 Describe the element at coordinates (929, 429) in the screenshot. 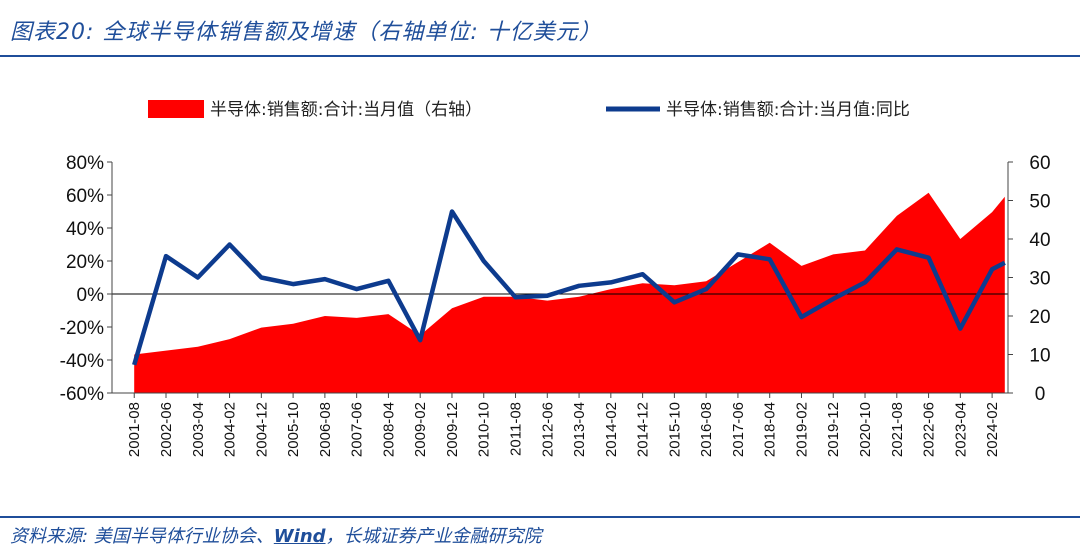

I see `x-tick-label: 2022-06` at that location.